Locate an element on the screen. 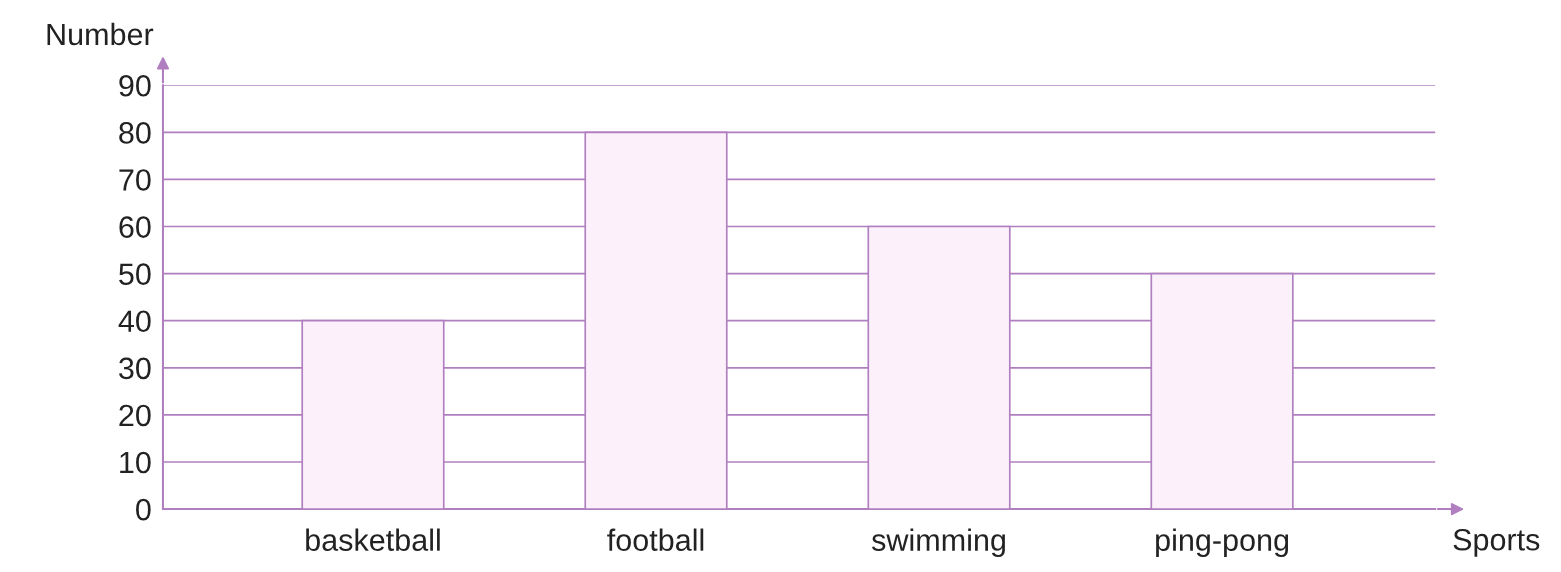  y-tick-label: 50 is located at coordinates (135, 274).